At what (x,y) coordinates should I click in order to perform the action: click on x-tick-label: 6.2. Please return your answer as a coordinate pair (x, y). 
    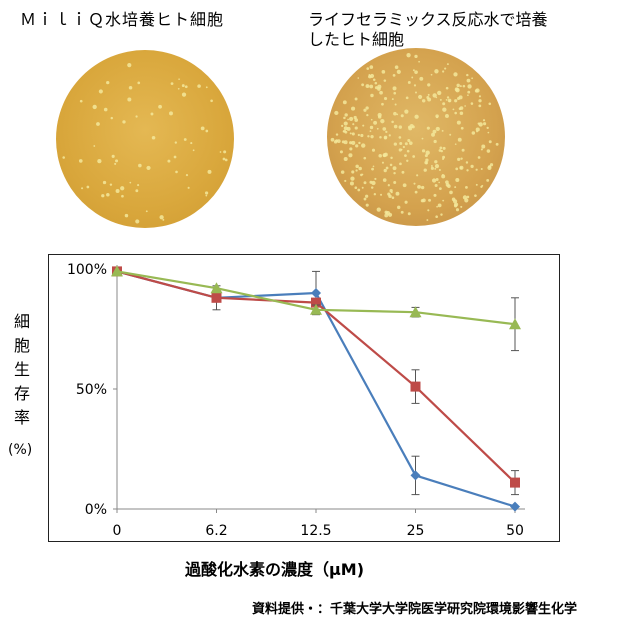
    Looking at the image, I should click on (216, 531).